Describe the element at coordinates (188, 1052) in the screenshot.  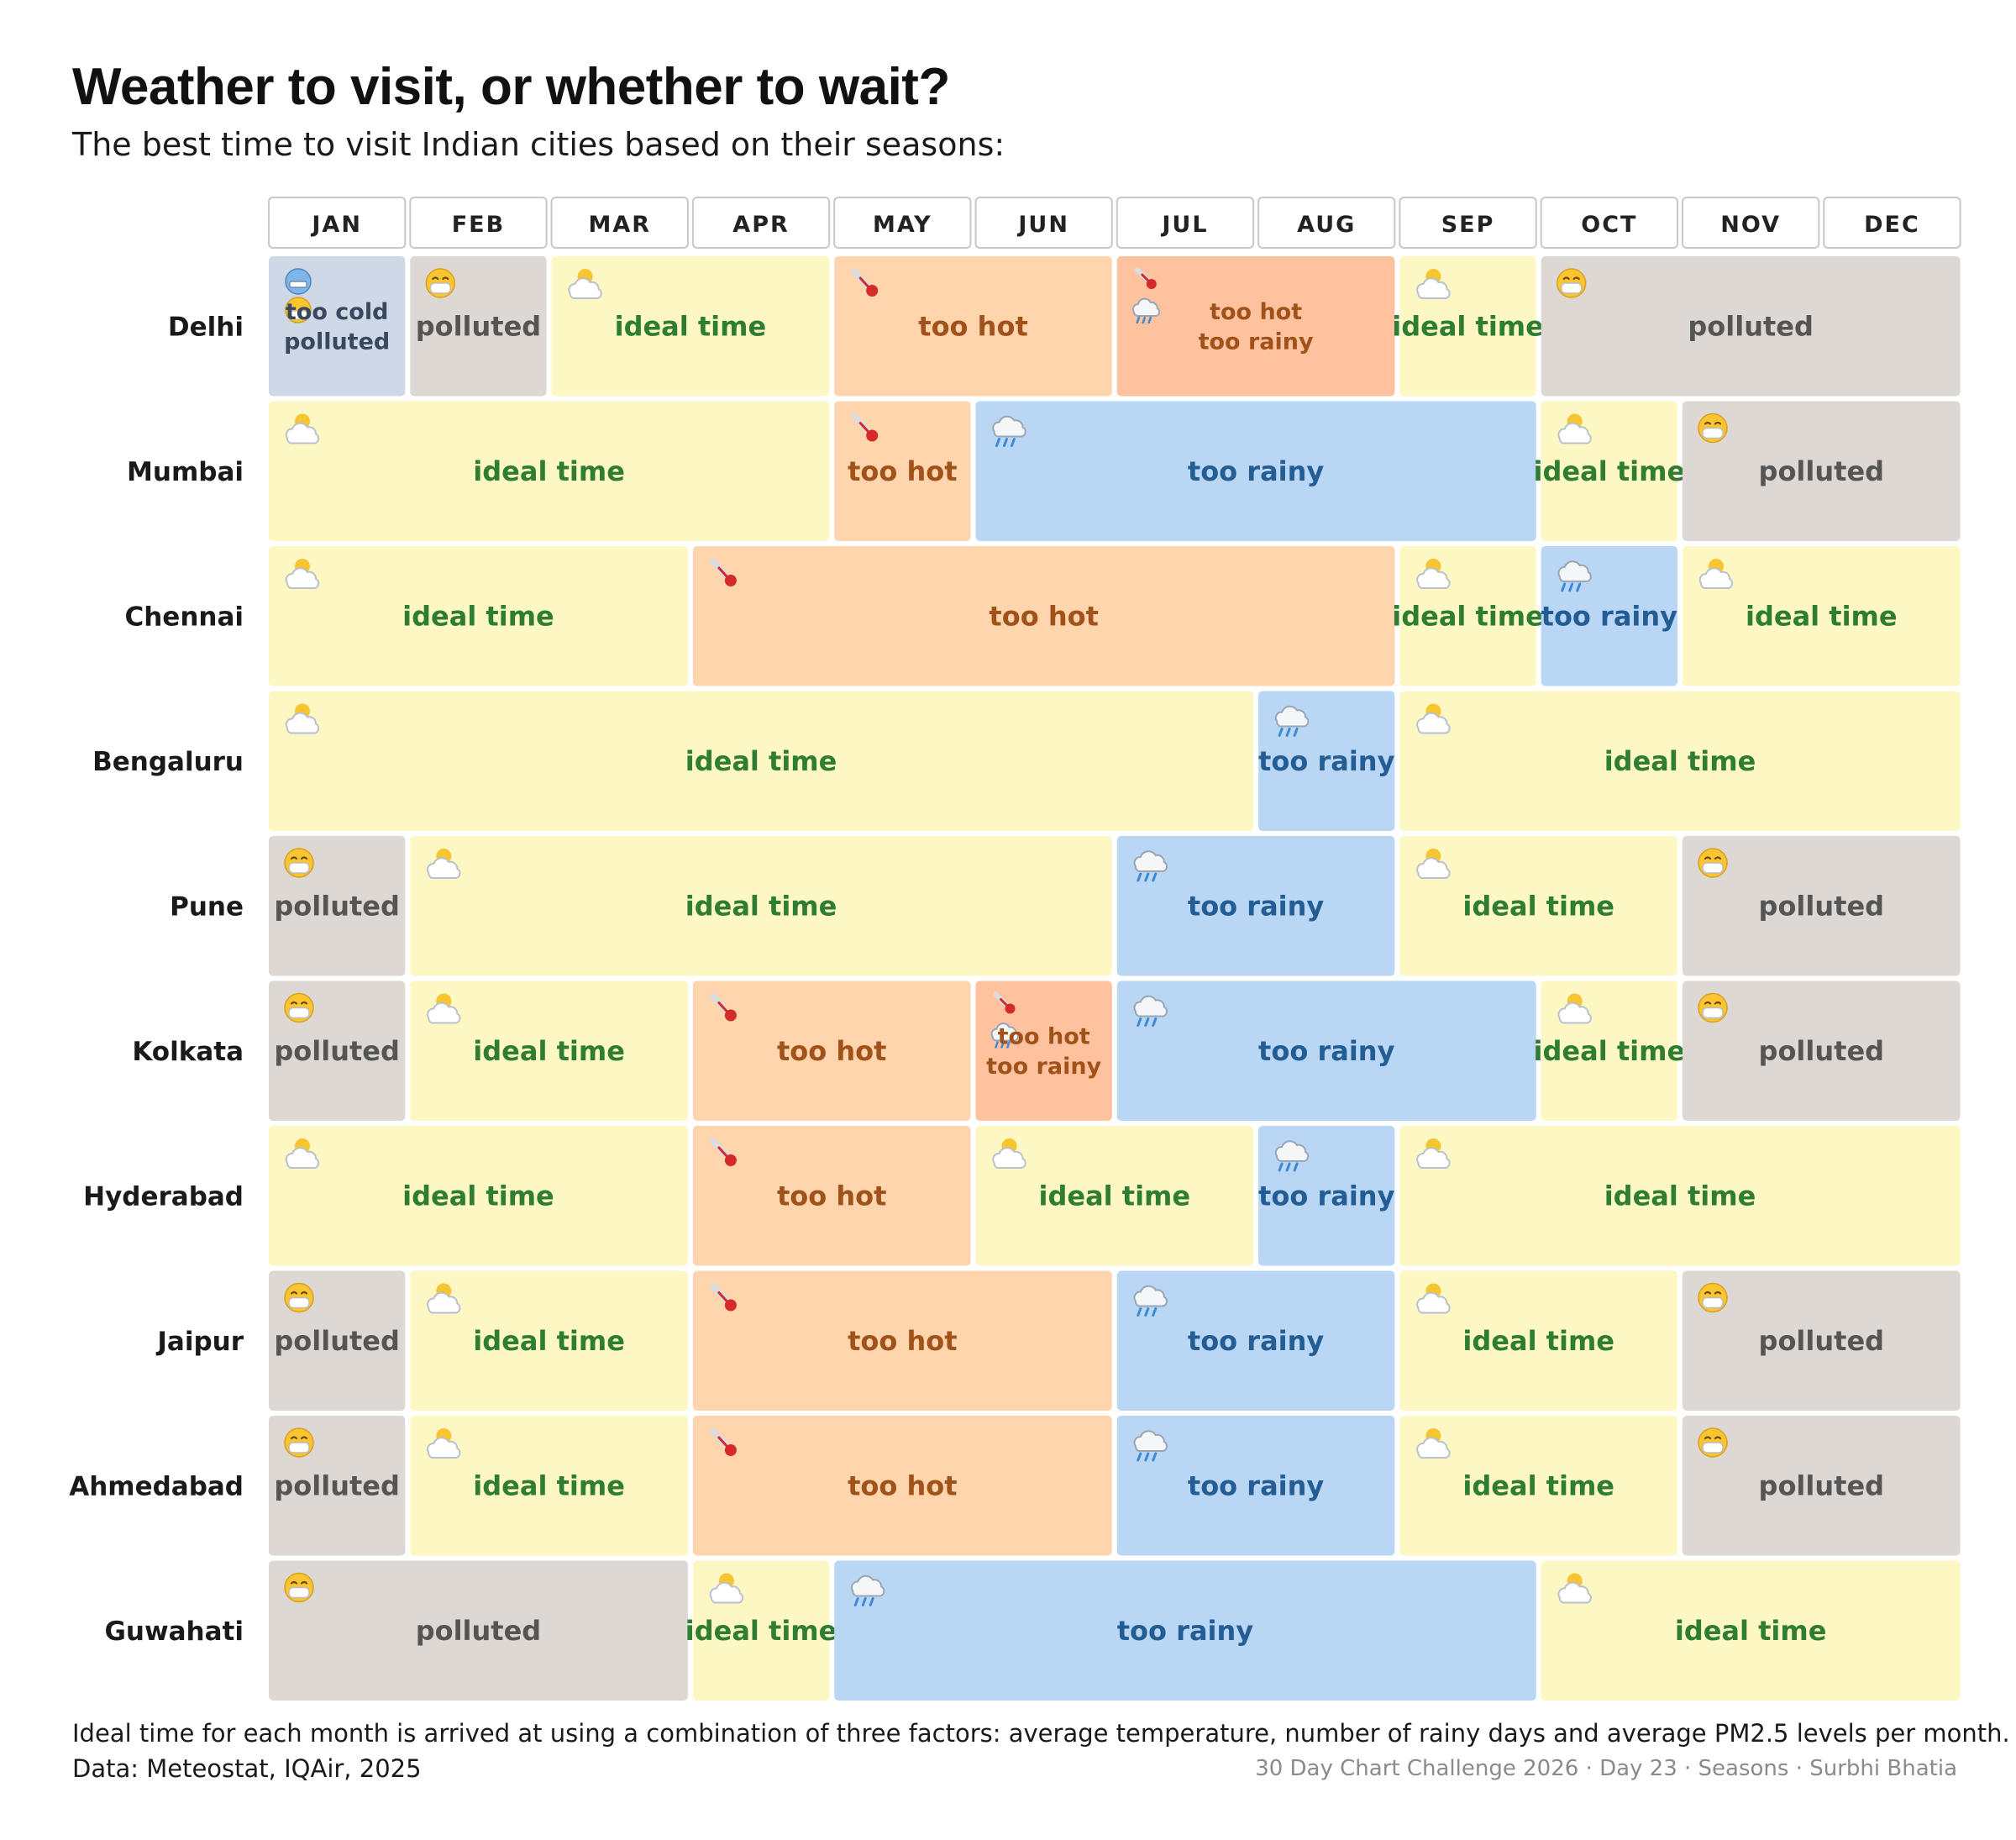
I see `city-label: Kolkata` at that location.